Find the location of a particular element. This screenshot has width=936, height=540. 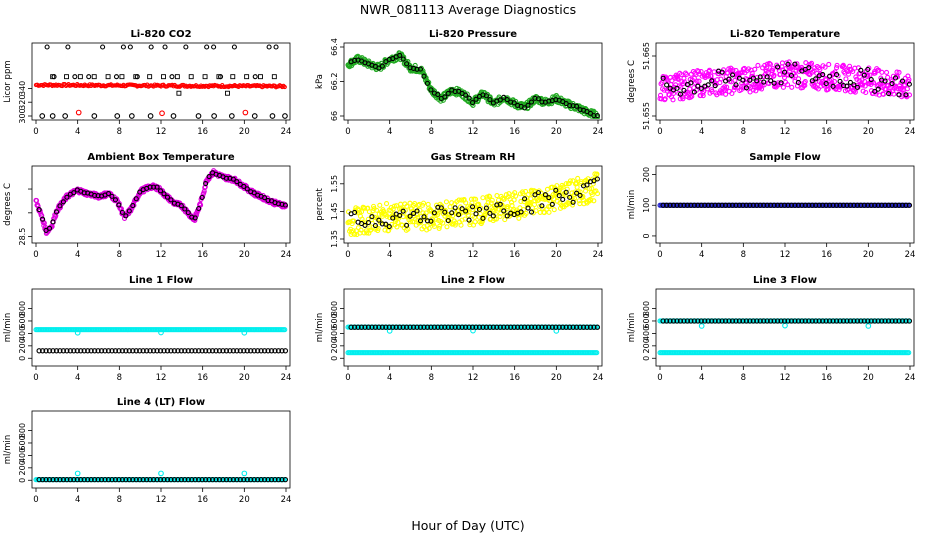

y-tick-label: 100 is located at coordinates (646, 205).